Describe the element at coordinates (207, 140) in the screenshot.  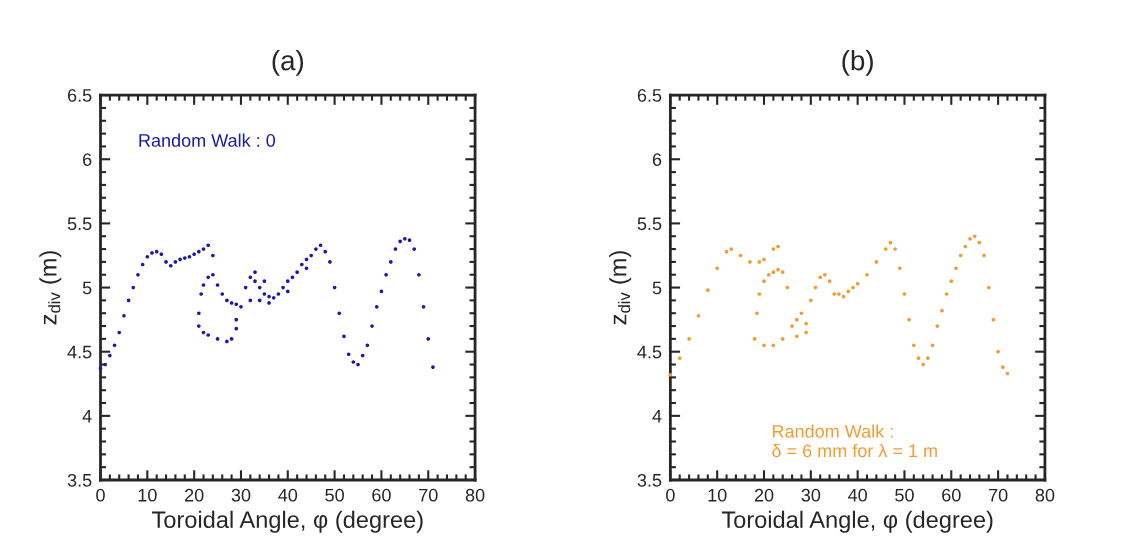
I see `annotation: Random Walk : 0` at that location.